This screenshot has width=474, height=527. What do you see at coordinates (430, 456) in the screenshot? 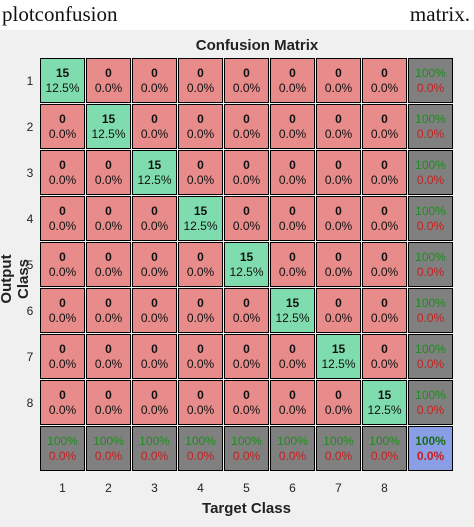
I see `overall-accuracy-cell-percent: 0.0%` at bounding box center [430, 456].